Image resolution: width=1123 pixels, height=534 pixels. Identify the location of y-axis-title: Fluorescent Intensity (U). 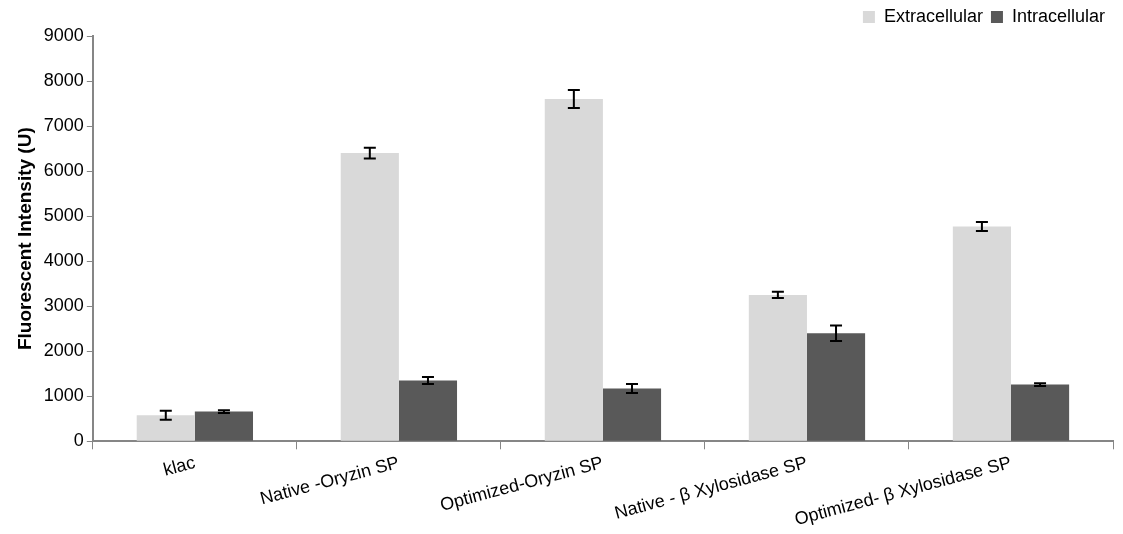
(24, 239).